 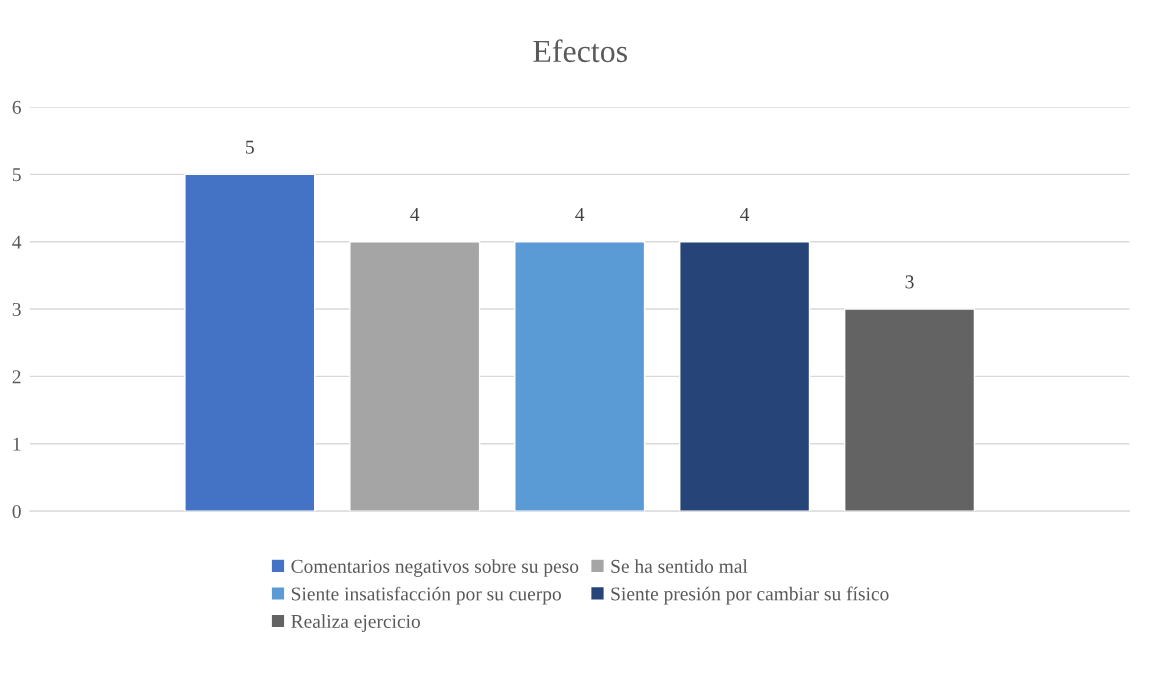 I want to click on legend-label: Se ha sentido mal, so click(x=679, y=566).